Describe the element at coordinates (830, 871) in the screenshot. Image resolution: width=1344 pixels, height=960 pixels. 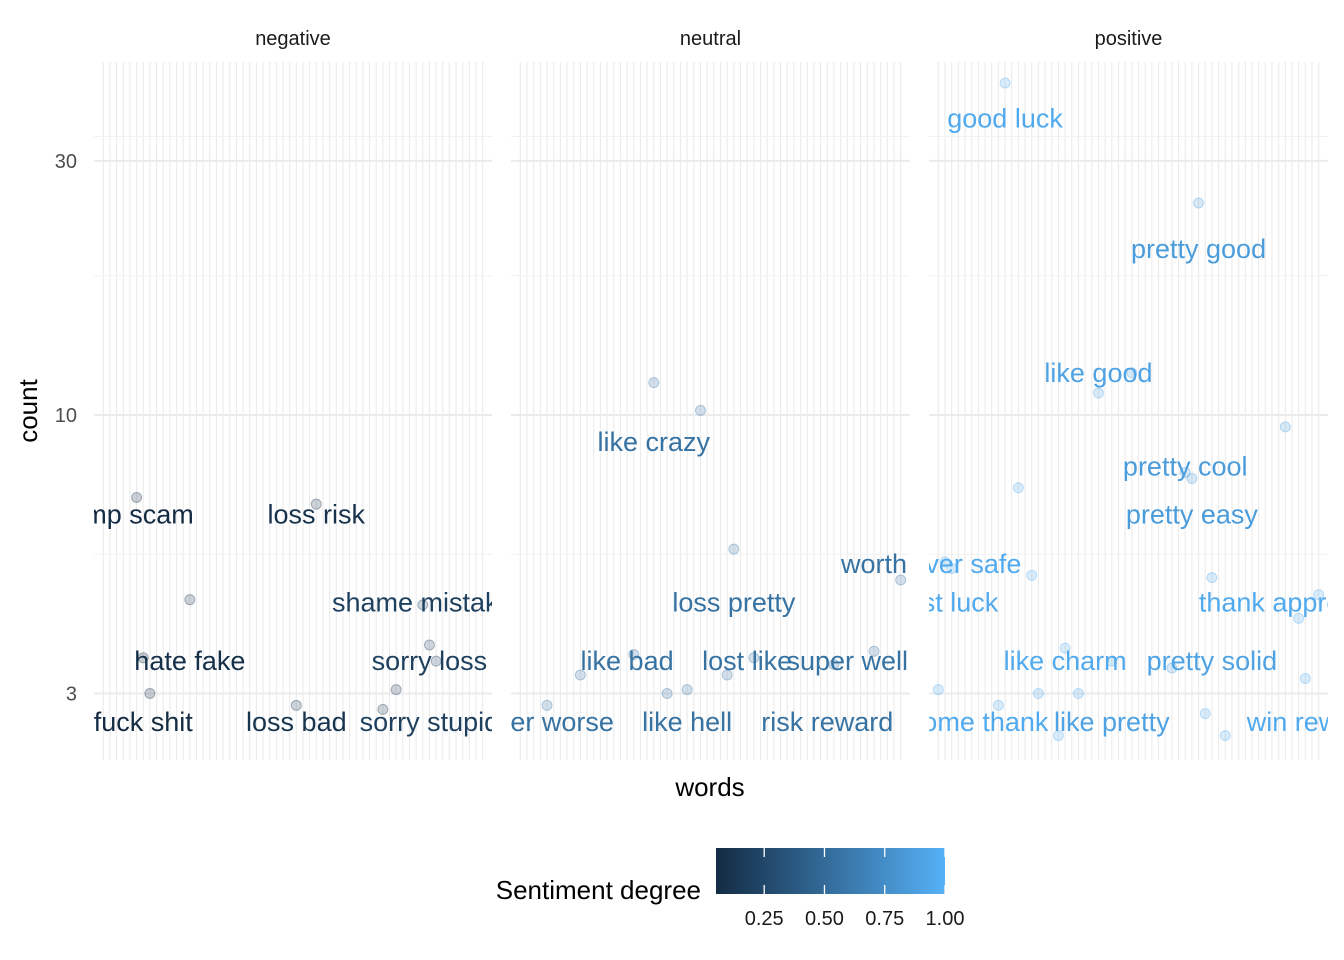
I see `legend-colorbar` at that location.